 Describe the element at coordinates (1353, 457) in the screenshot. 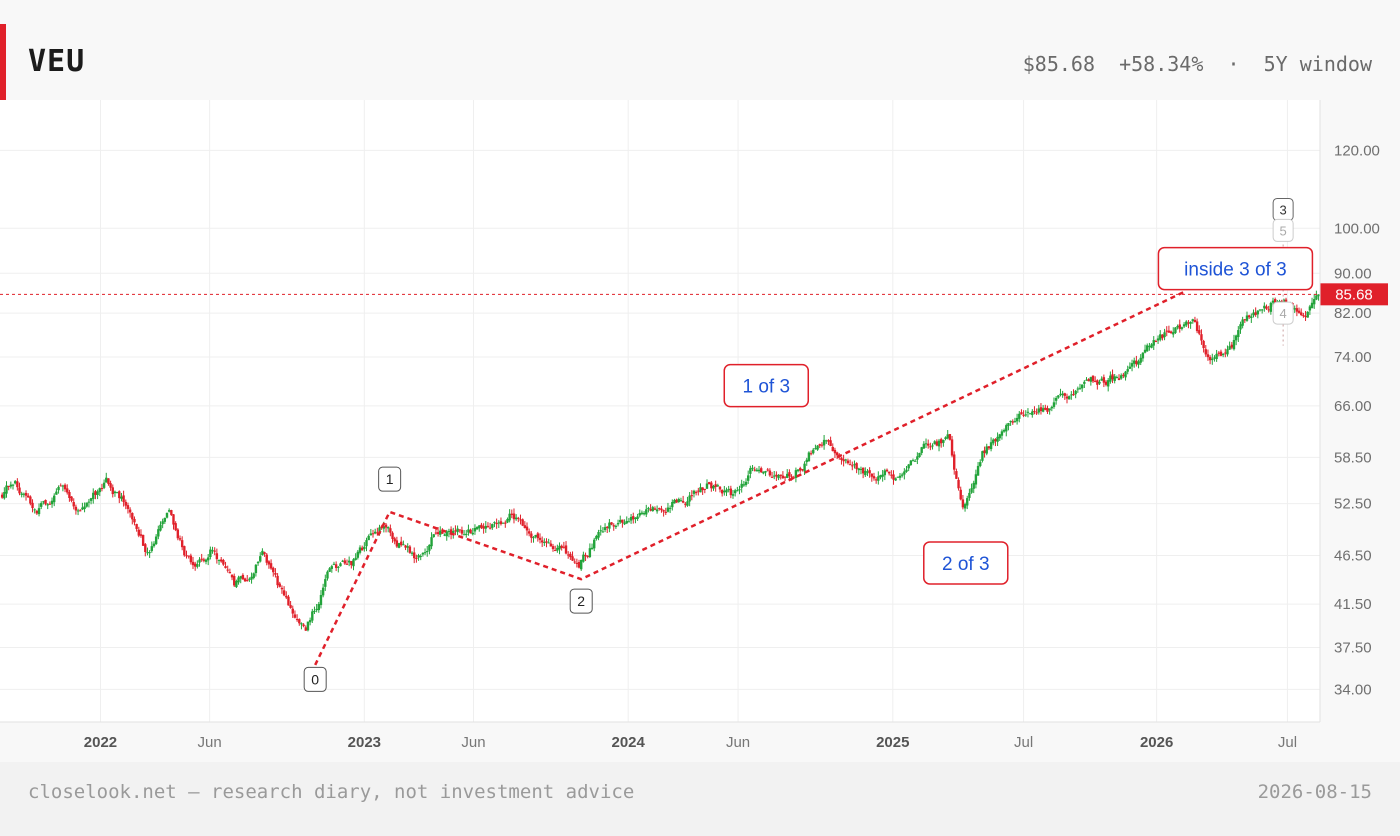

I see `price-tick-label: 58.50` at that location.